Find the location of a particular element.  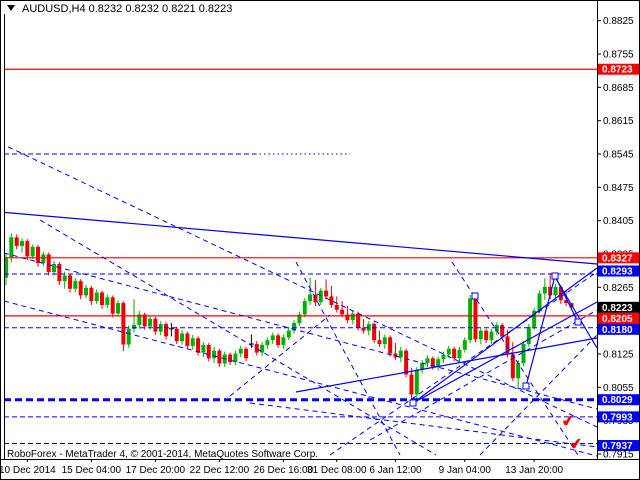

chart-title-ohlc: AUDUSD,H4 0.8232 0.8232 0.8221 0.8223 is located at coordinates (127, 9).